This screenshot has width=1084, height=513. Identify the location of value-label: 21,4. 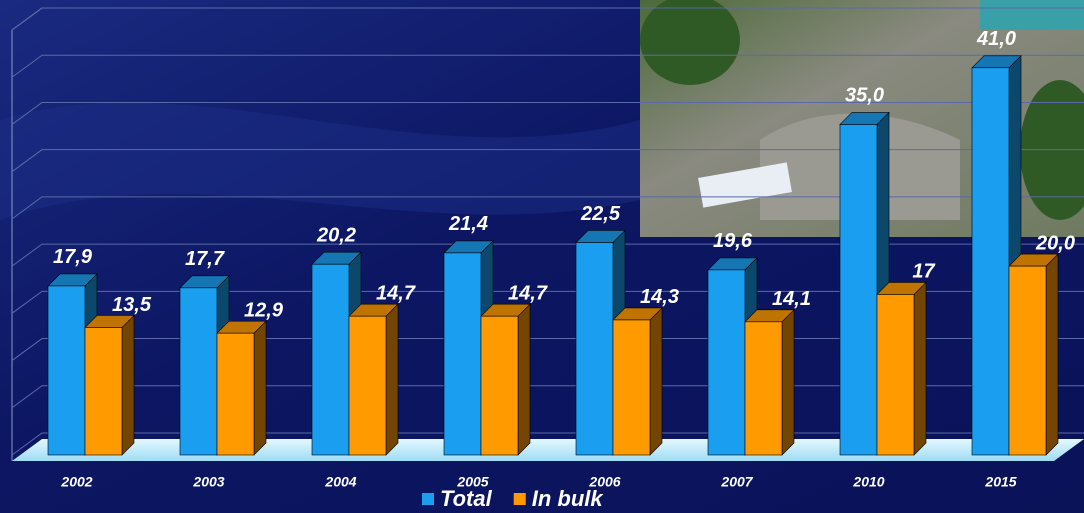
(468, 224).